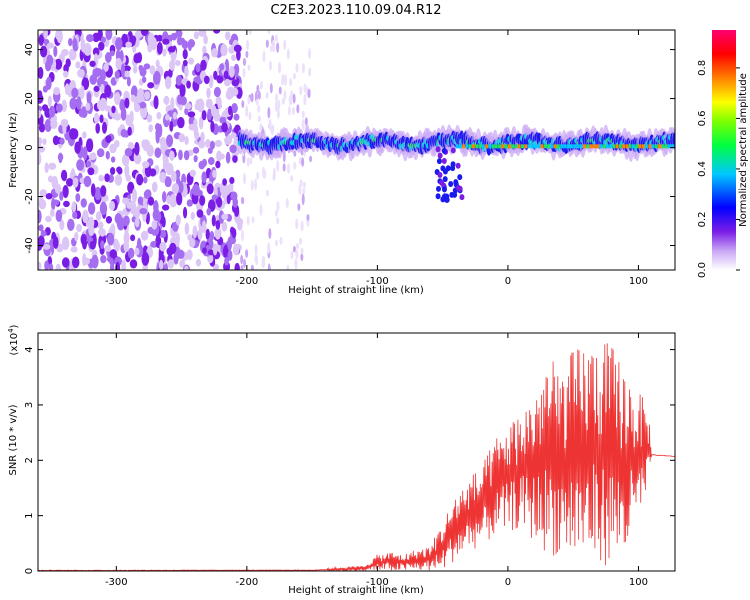 This screenshot has height=600, width=750. What do you see at coordinates (29, 405) in the screenshot?
I see `snr-y-tick-label: 3` at bounding box center [29, 405].